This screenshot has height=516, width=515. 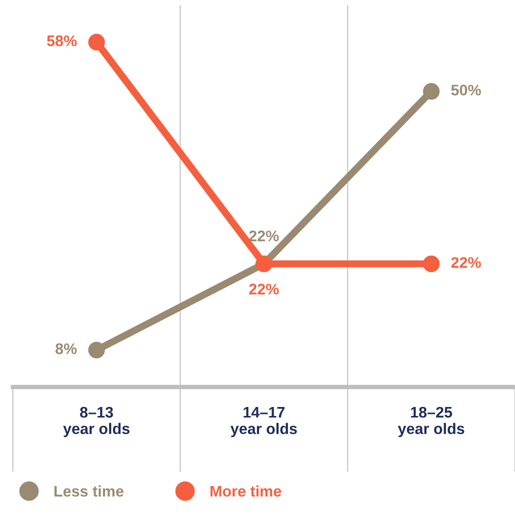 I want to click on data-label: 50%, so click(x=466, y=90).